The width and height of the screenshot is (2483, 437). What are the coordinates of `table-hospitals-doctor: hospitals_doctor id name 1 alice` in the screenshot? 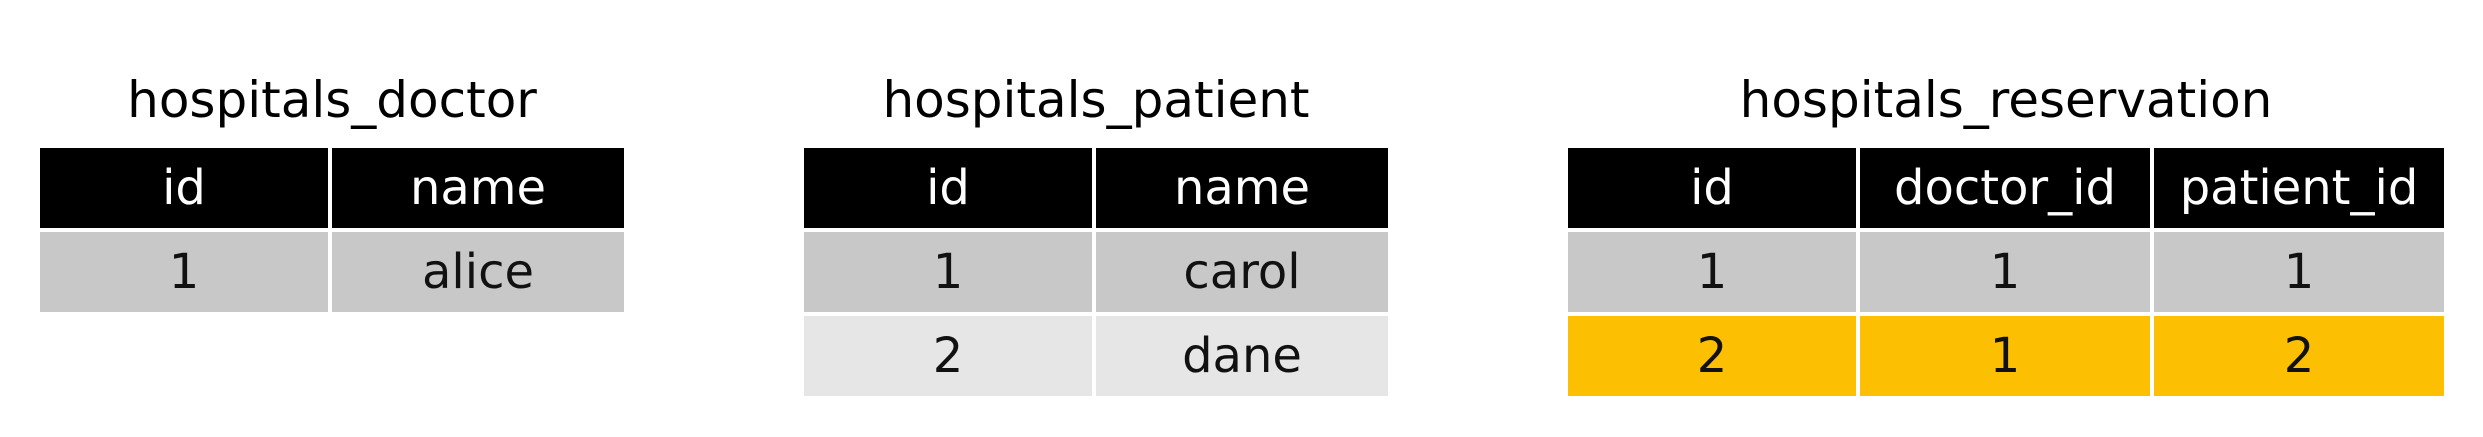 It's located at (332, 187).